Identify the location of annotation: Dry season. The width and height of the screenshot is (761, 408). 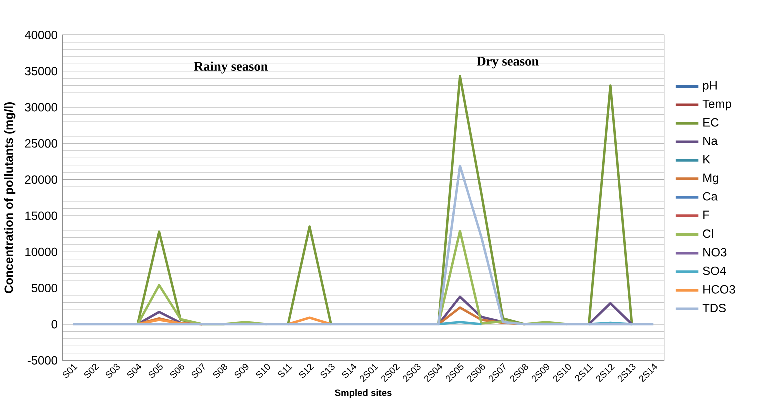
(507, 62).